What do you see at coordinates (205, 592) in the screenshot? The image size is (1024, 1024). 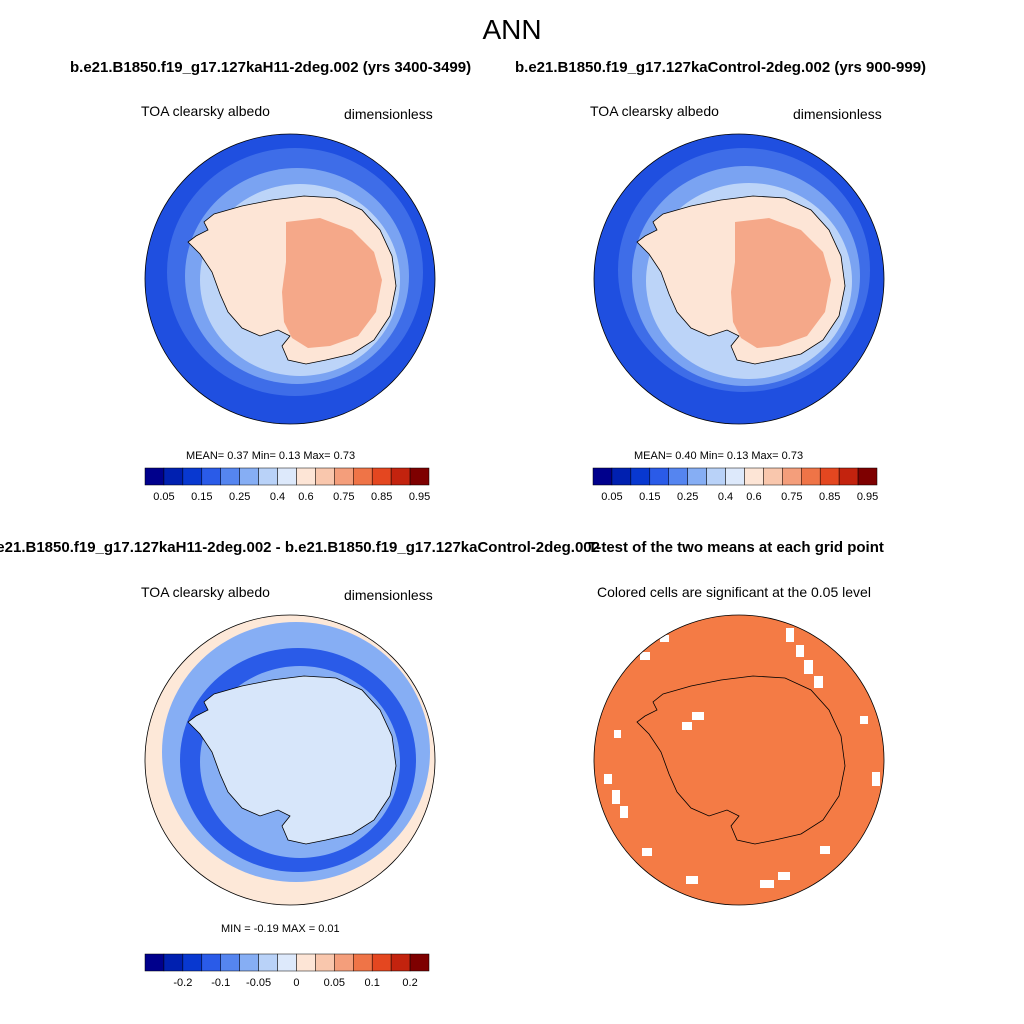 I see `panel3-left-label: TOA clearsky albedo` at bounding box center [205, 592].